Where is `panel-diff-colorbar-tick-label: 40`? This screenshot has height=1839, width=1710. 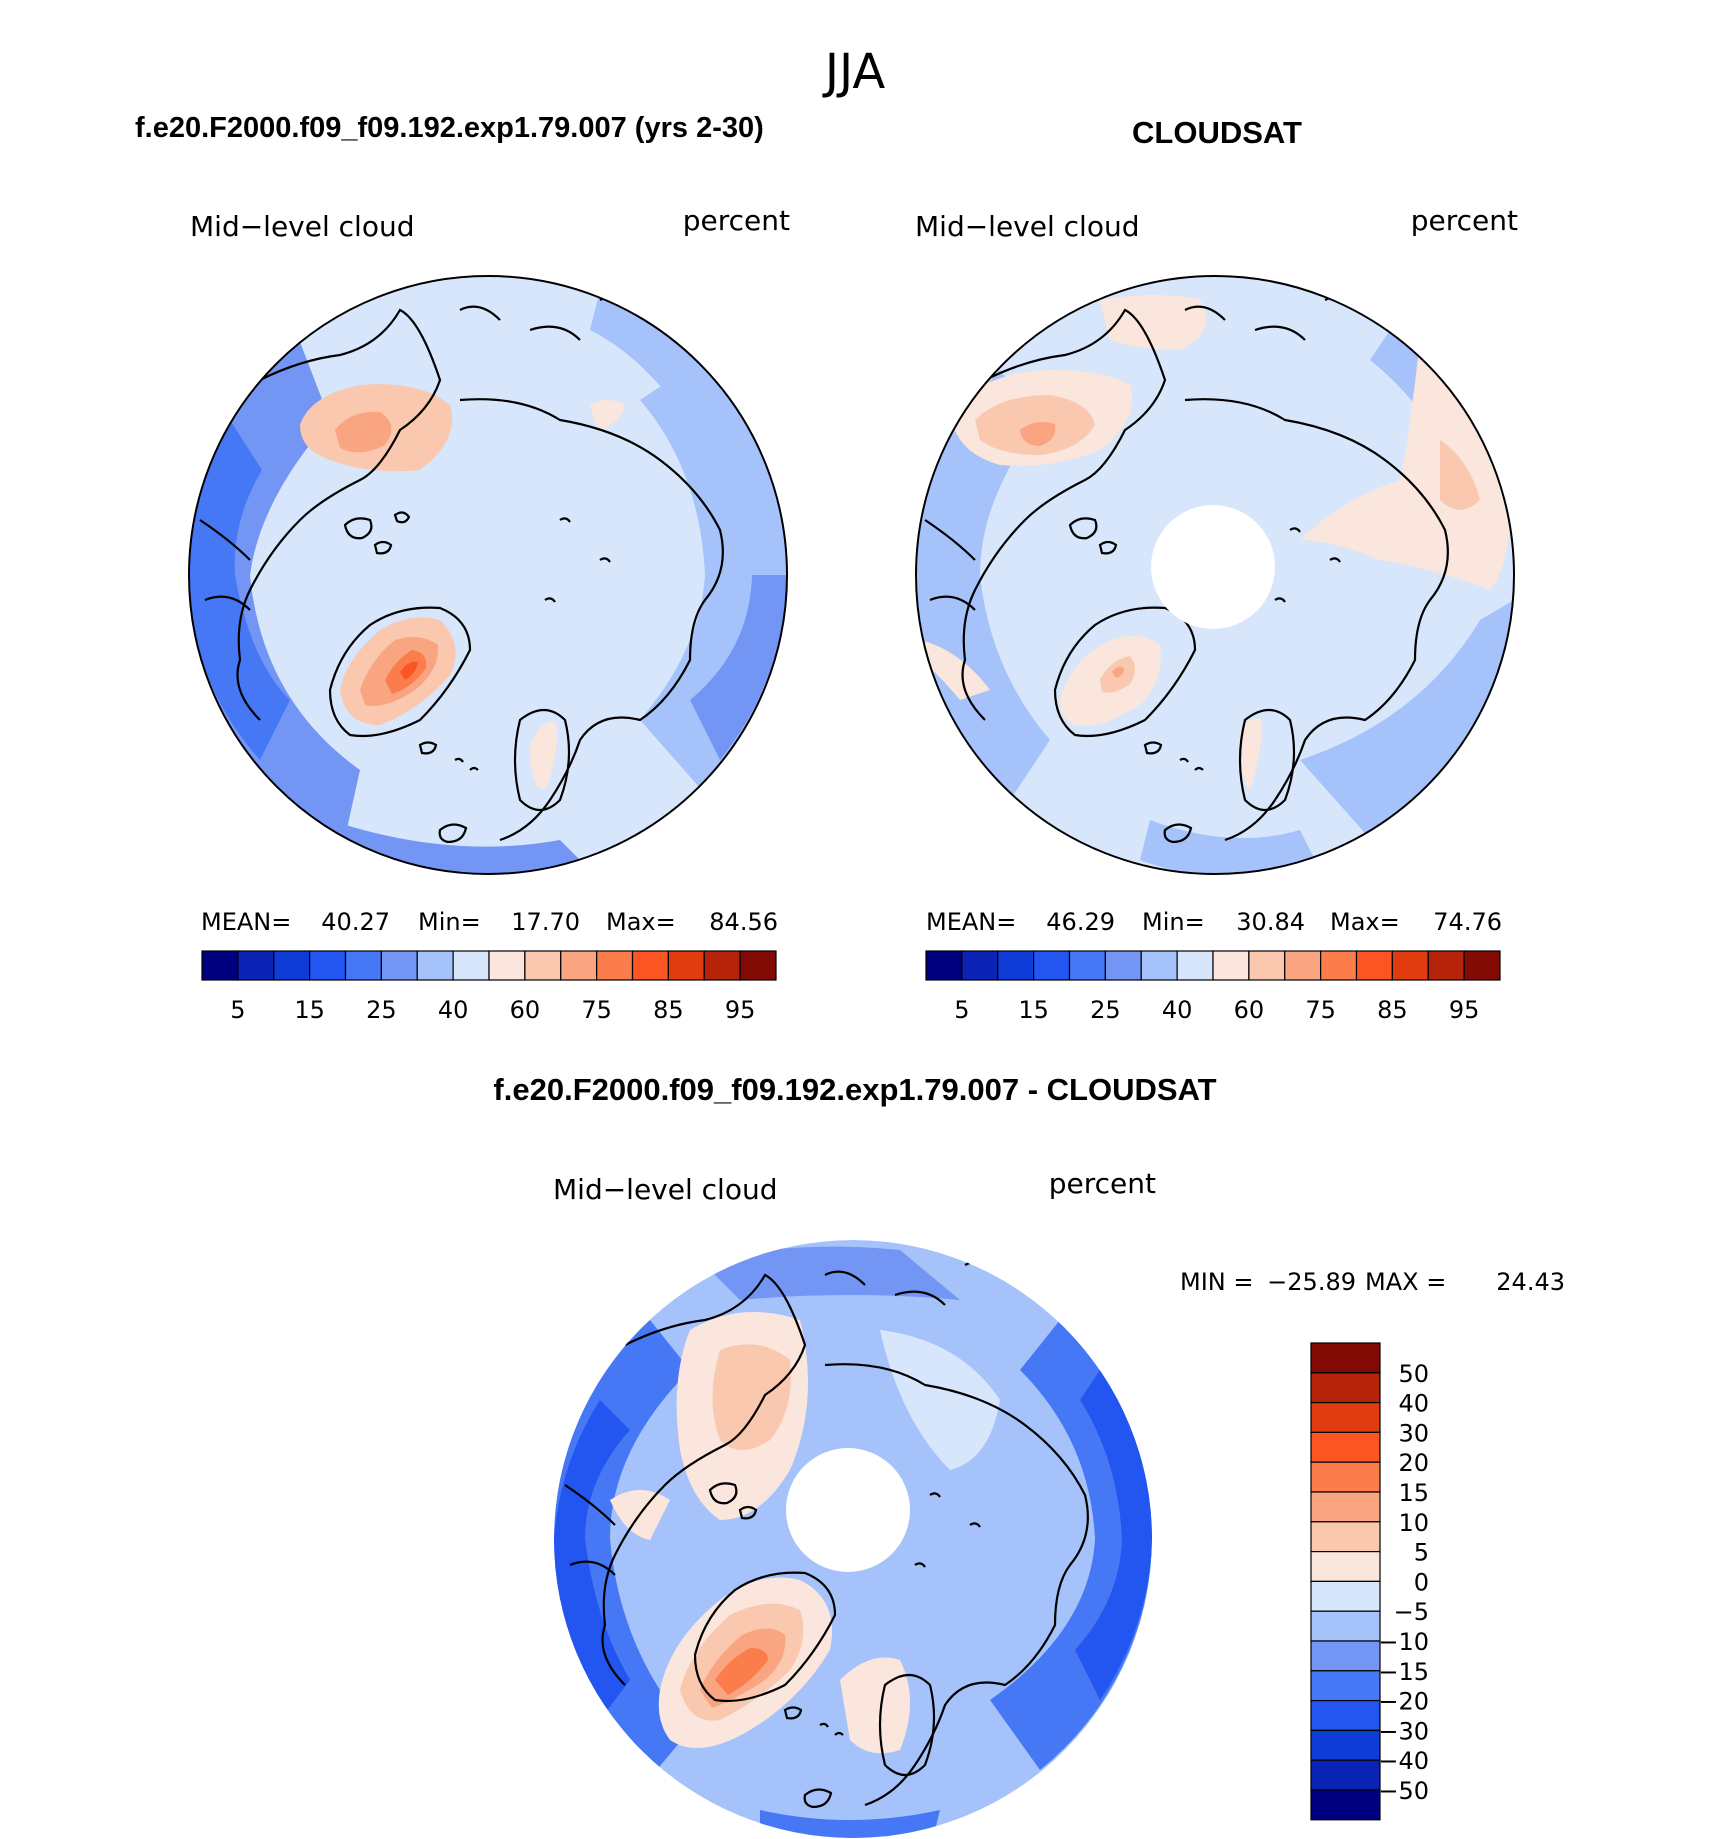 panel-diff-colorbar-tick-label: 40 is located at coordinates (1413, 1404).